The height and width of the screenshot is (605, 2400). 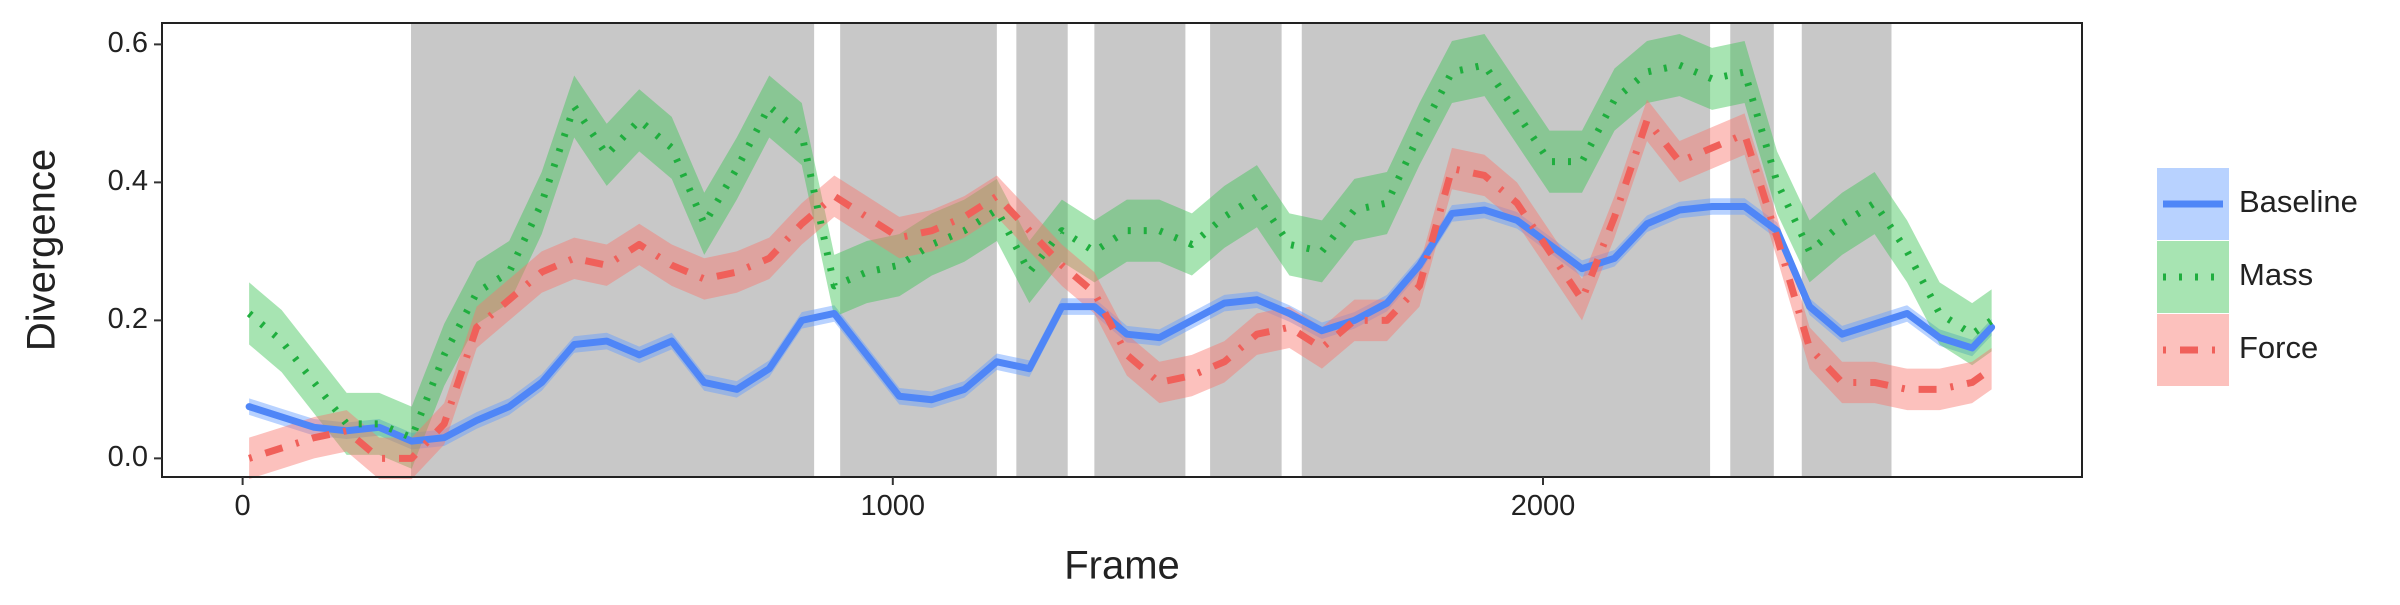 I want to click on y-tick-label: 0.6, so click(x=128, y=43).